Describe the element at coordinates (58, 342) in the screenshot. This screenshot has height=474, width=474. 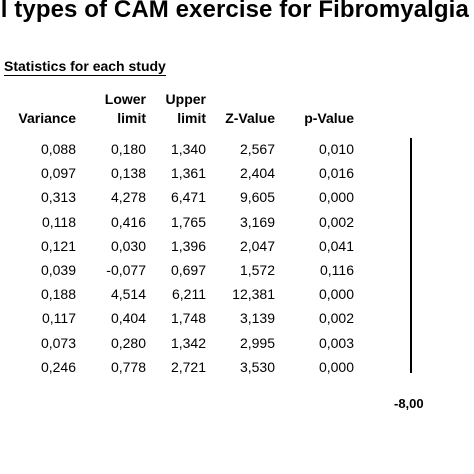
I see `cell-variance-row-9: 0,073` at that location.